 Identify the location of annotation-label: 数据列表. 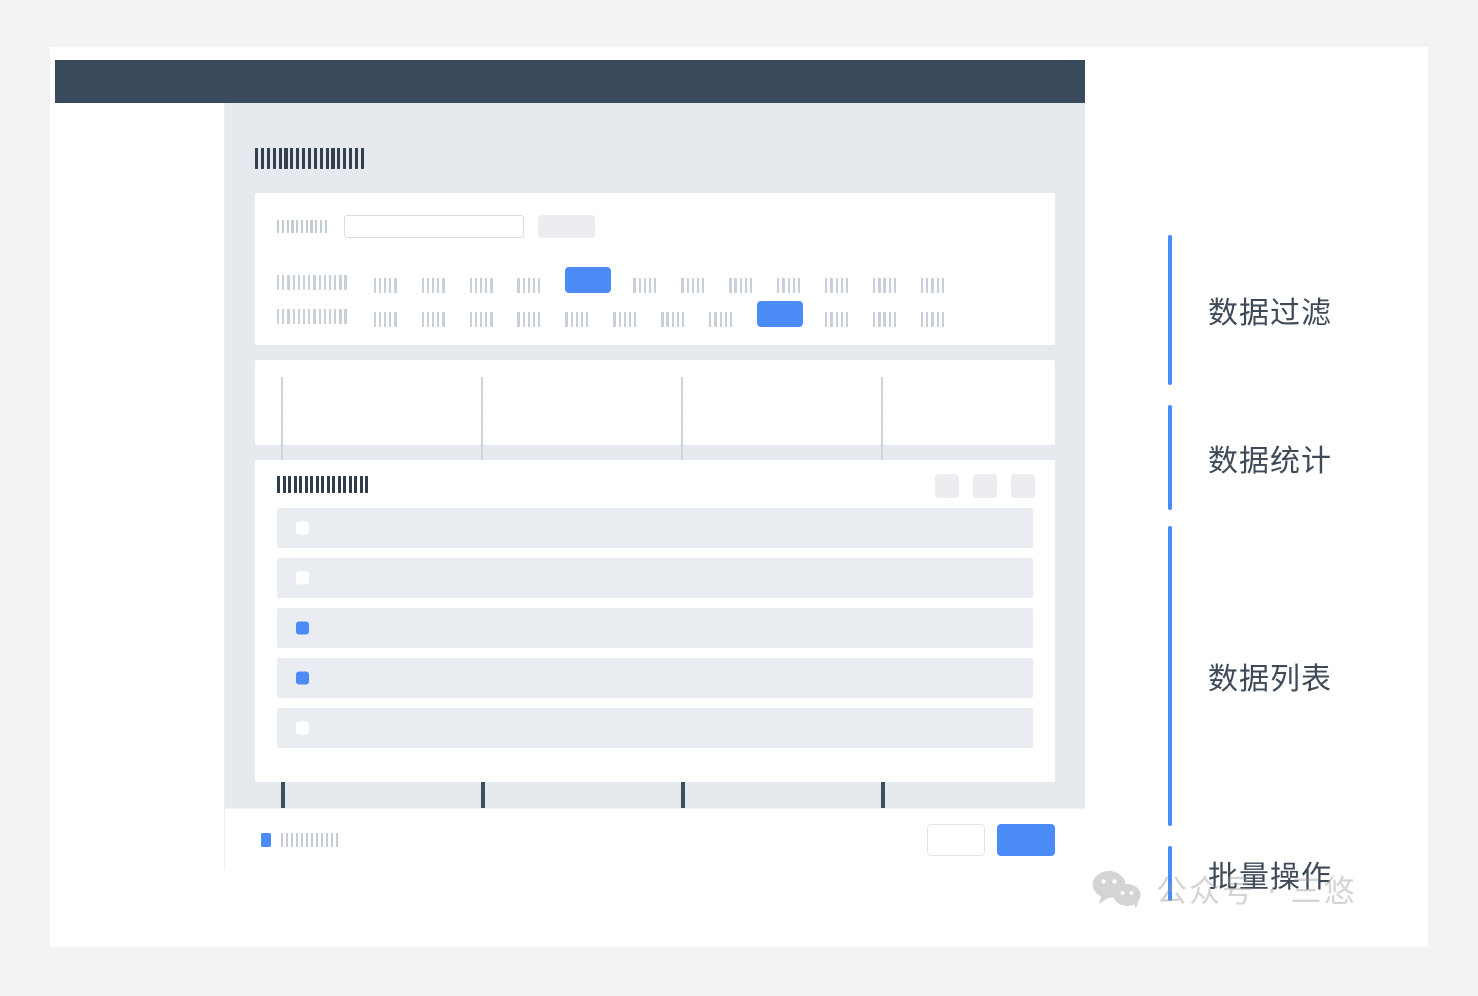
(1270, 679).